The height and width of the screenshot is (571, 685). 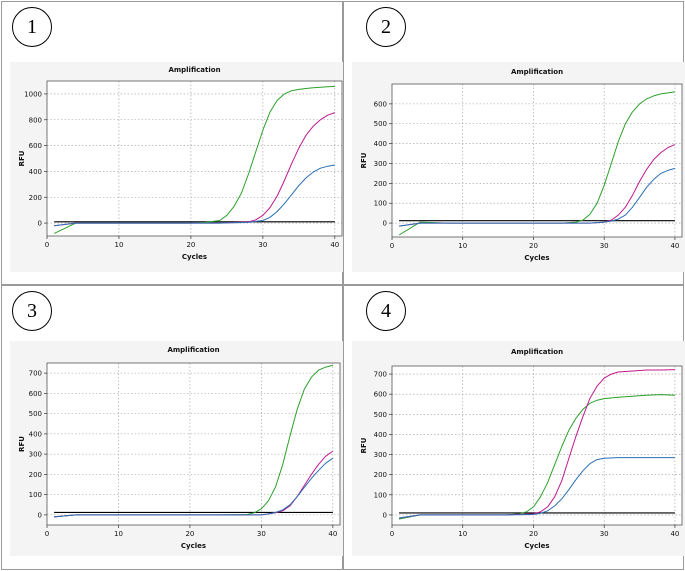 I want to click on y-tick-label: 1000, so click(x=33, y=94).